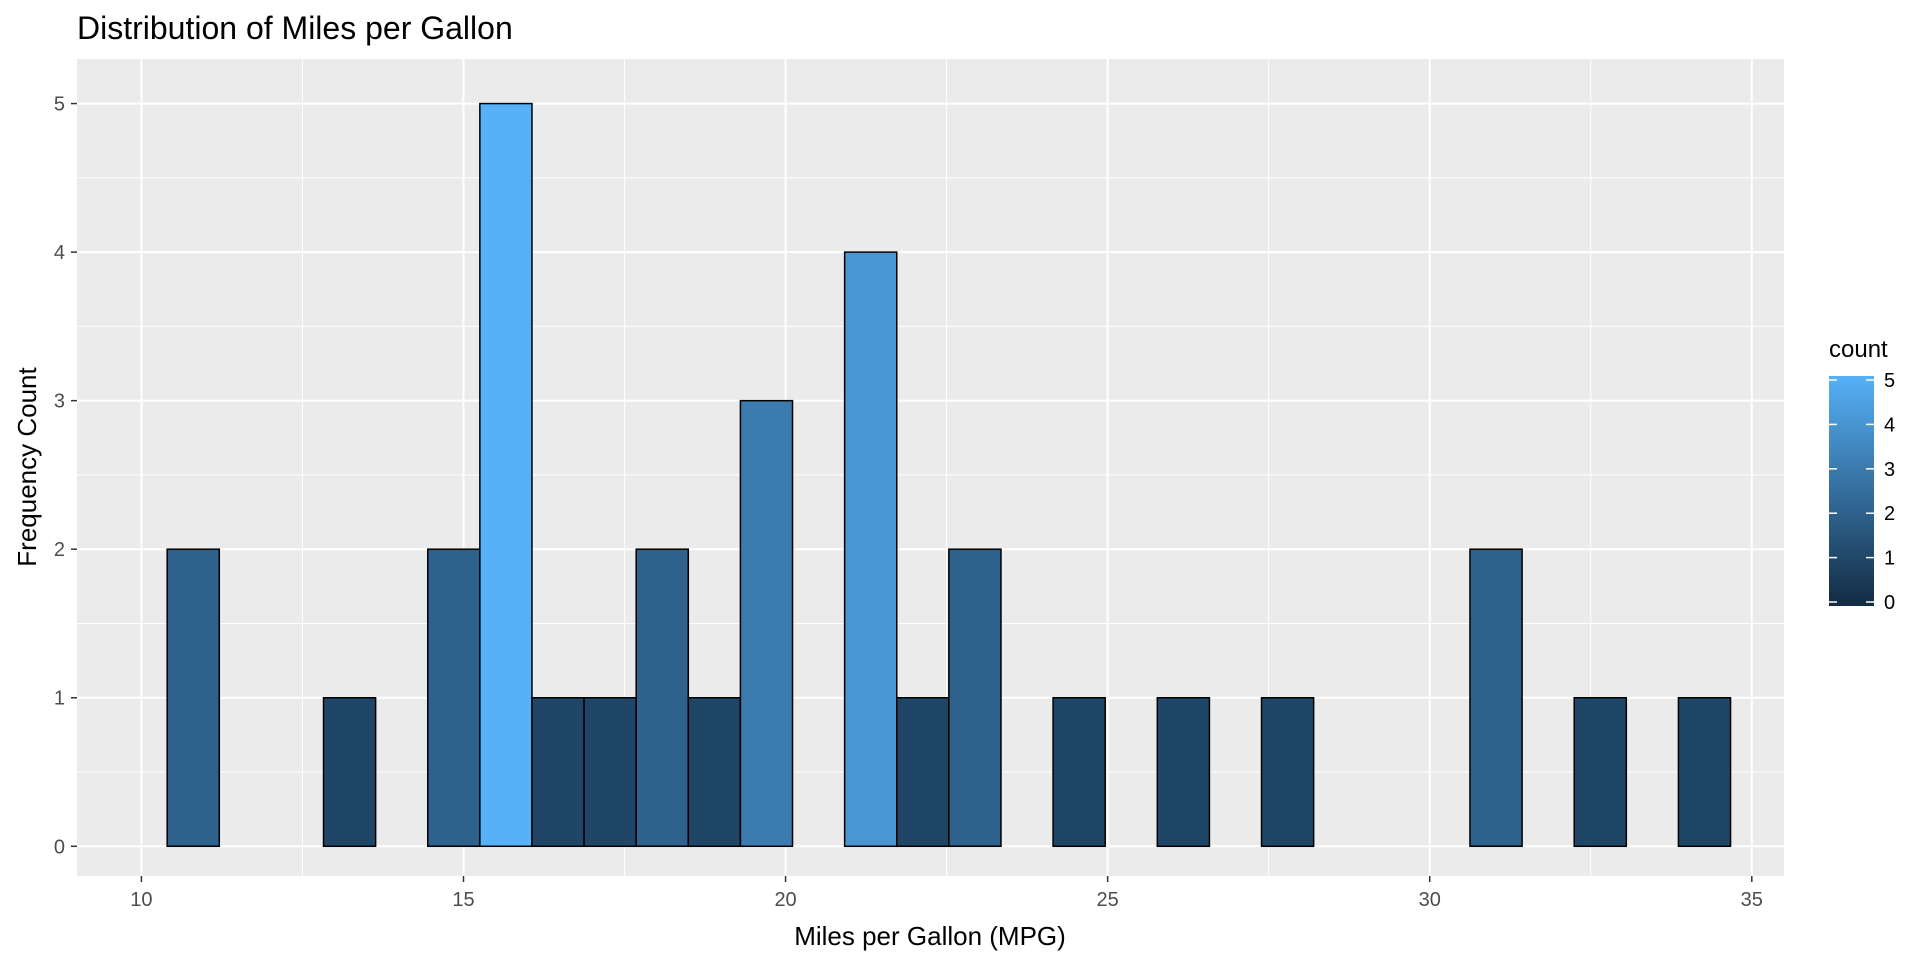 The height and width of the screenshot is (960, 1920). What do you see at coordinates (1752, 900) in the screenshot?
I see `x-tick-label: 35` at bounding box center [1752, 900].